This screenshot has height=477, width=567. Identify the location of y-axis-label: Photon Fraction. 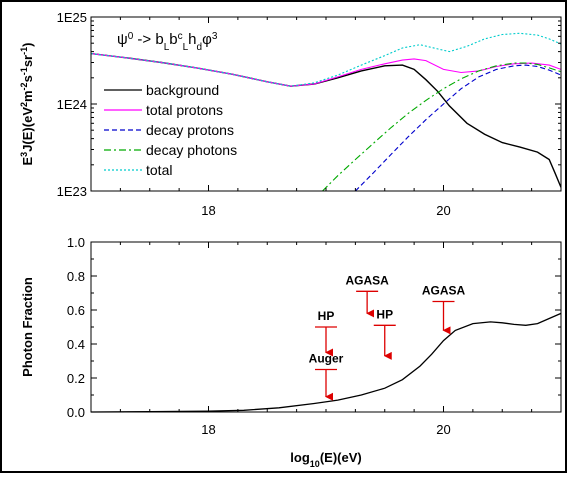
(27, 327).